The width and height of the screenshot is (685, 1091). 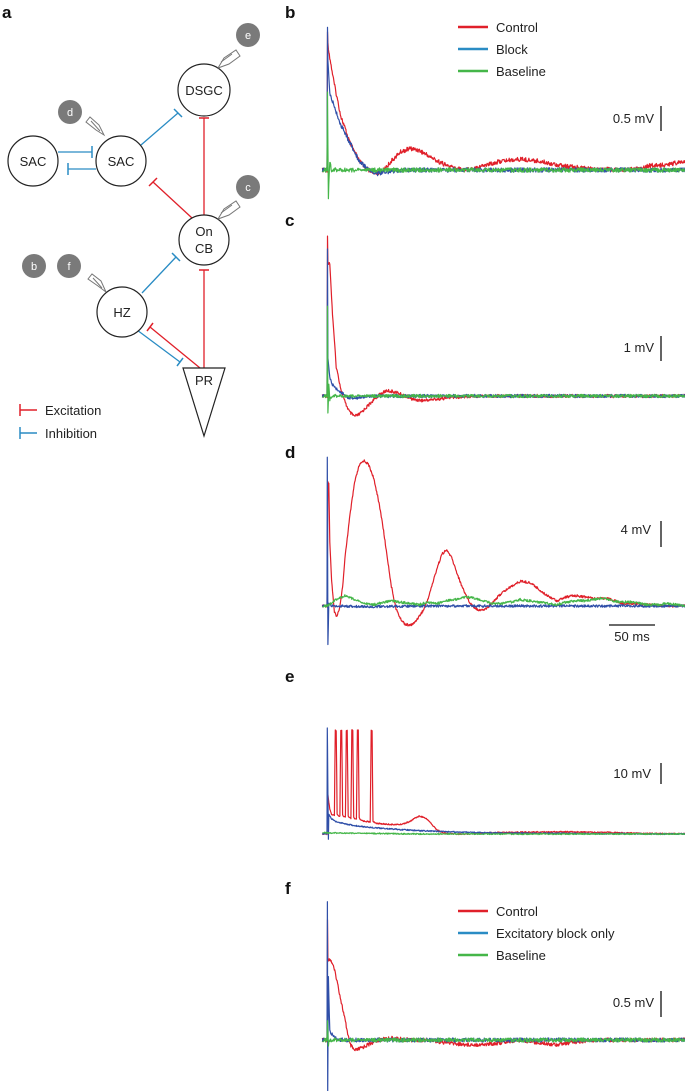 I want to click on edge-pr-to-hz, so click(x=175, y=347).